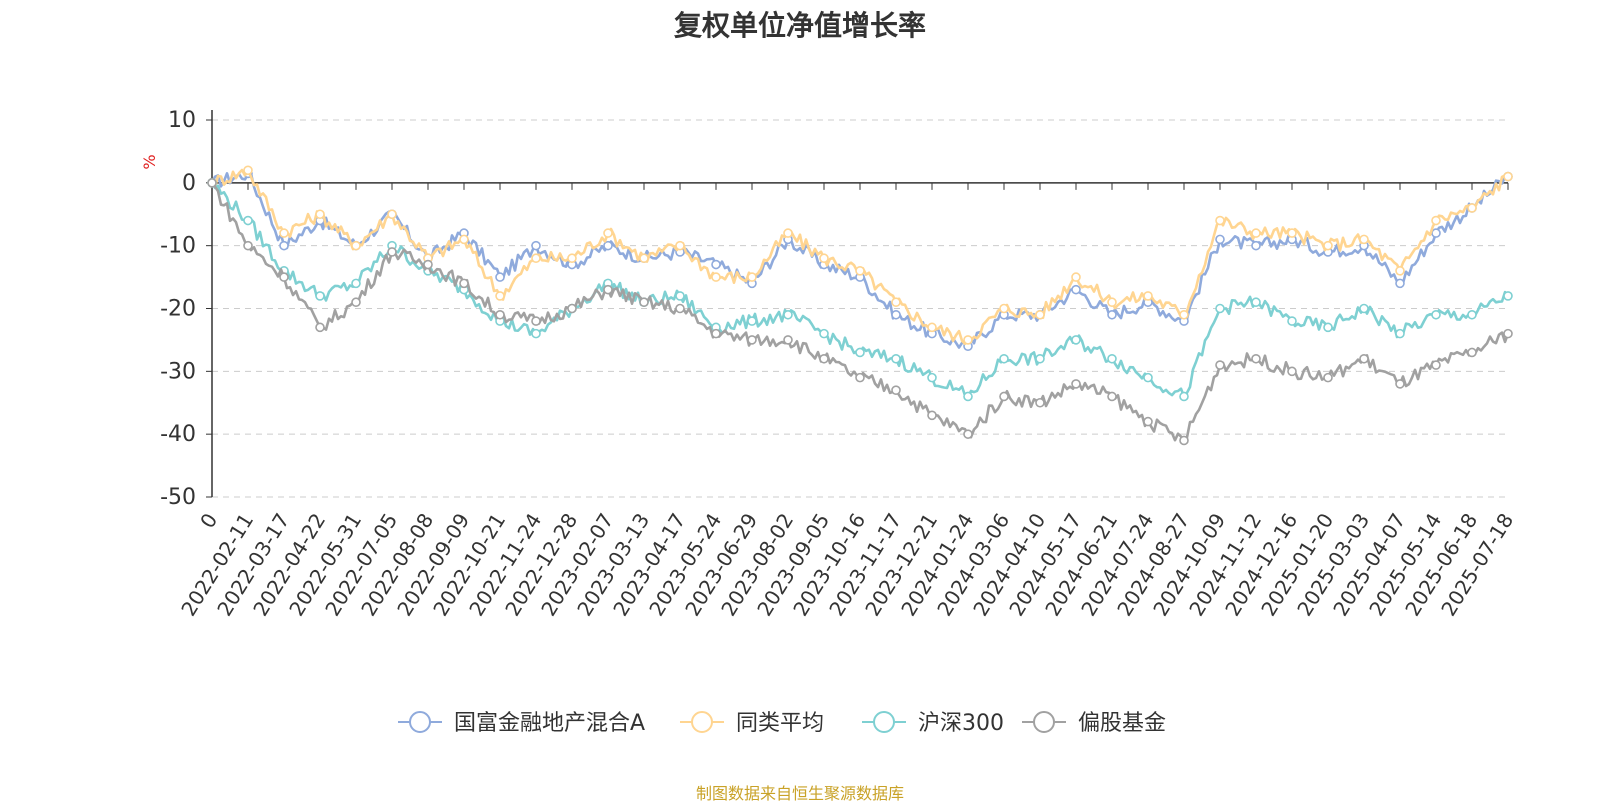 The image size is (1600, 804). Describe the element at coordinates (1122, 723) in the screenshot. I see `legend-label: 偏股基金` at that location.